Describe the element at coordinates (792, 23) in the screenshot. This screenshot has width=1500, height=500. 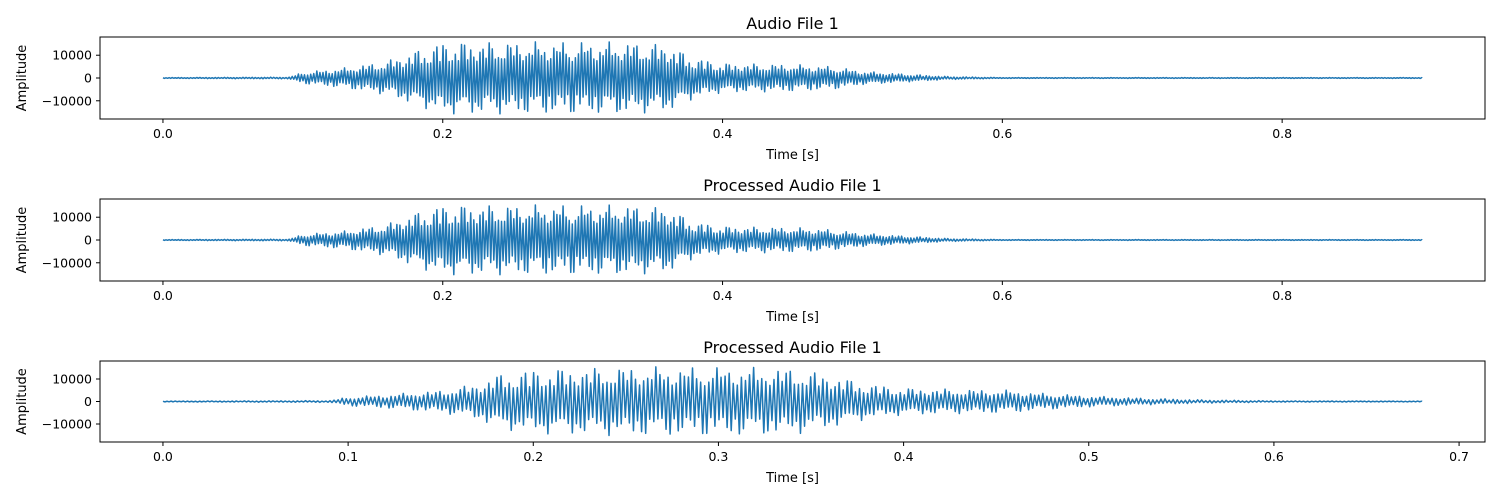
I see `chart-title: Audio File 1` at that location.